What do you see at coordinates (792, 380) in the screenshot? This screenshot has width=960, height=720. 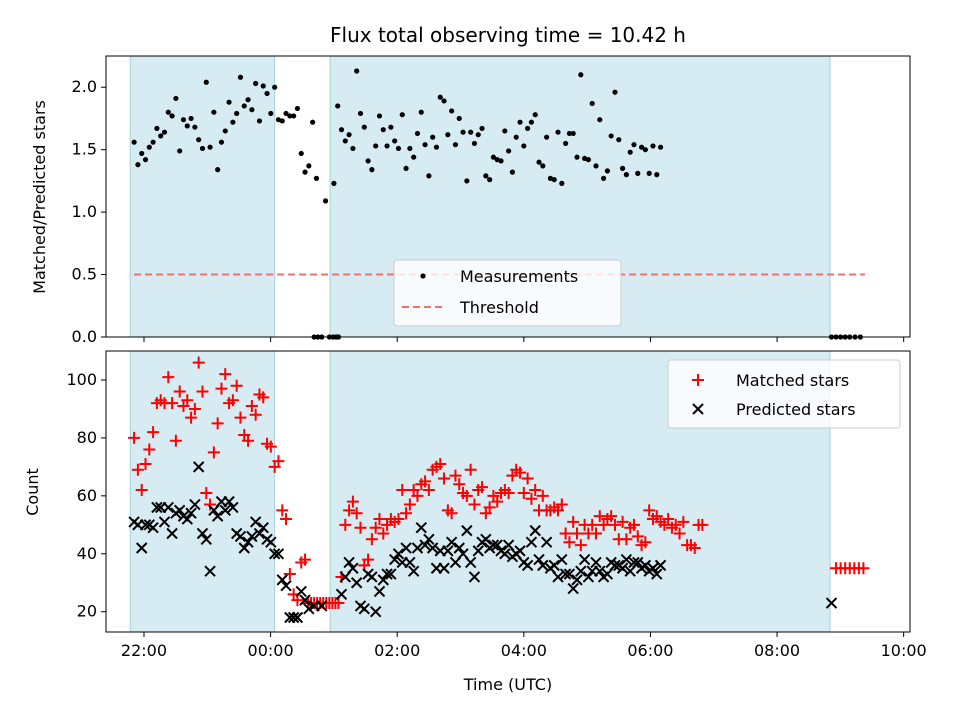 I see `legend-label-matched-stars: Matched stars` at bounding box center [792, 380].